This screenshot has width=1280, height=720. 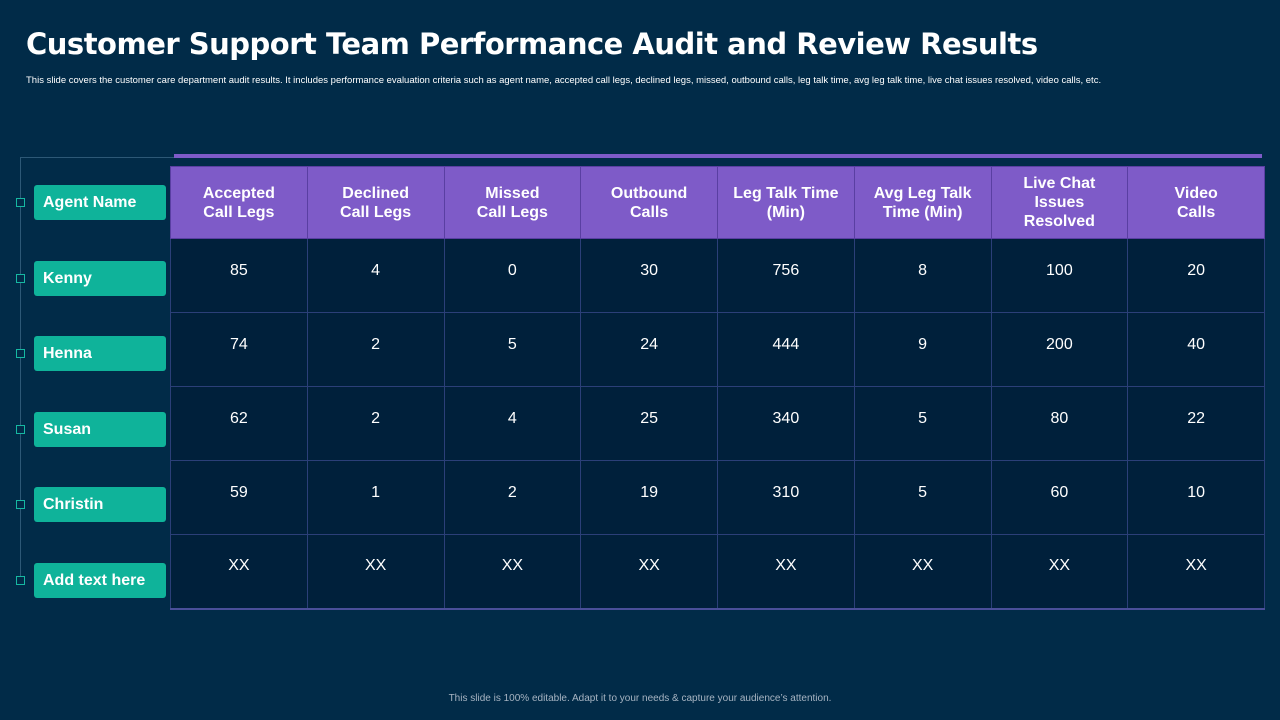 What do you see at coordinates (512, 193) in the screenshot?
I see `column-header-line: Missed` at bounding box center [512, 193].